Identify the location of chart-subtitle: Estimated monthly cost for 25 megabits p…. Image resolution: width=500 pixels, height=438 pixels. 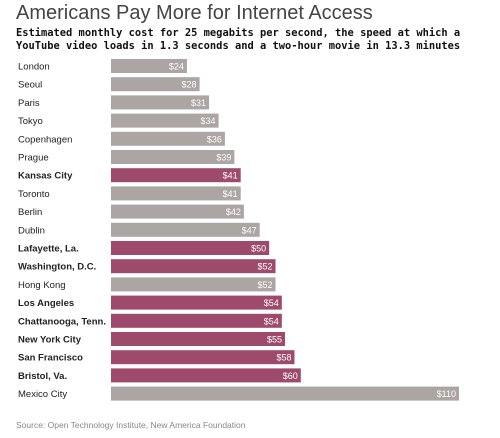
(238, 39).